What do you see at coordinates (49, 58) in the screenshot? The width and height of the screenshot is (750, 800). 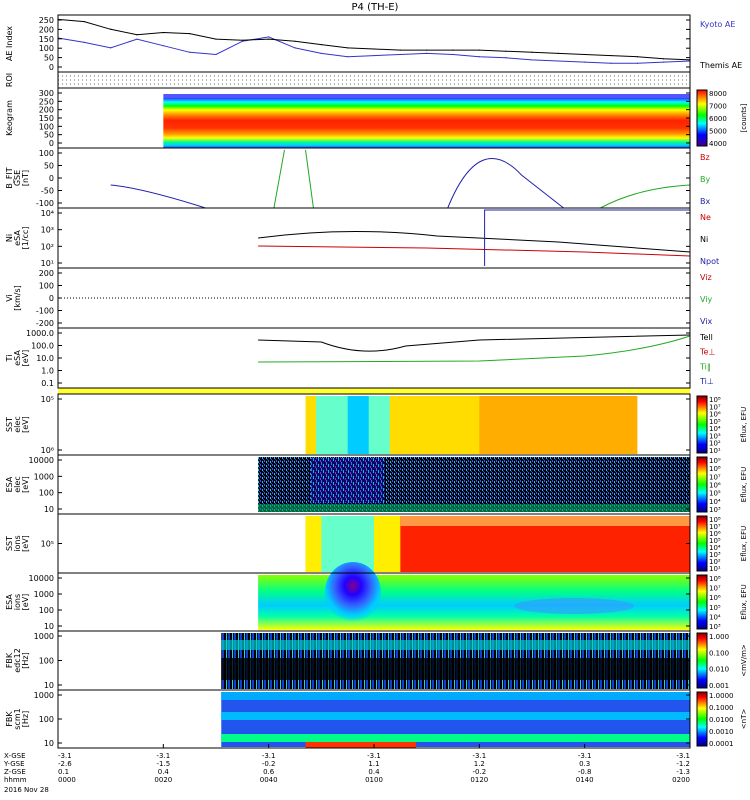 I see `ytick-ae: 50` at bounding box center [49, 58].